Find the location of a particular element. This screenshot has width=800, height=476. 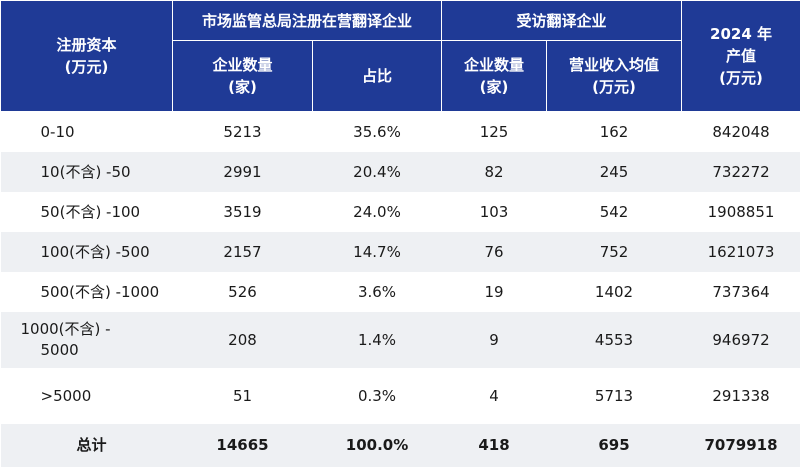

header-output-2024: 2024 年 产值 (万元) is located at coordinates (740, 56).